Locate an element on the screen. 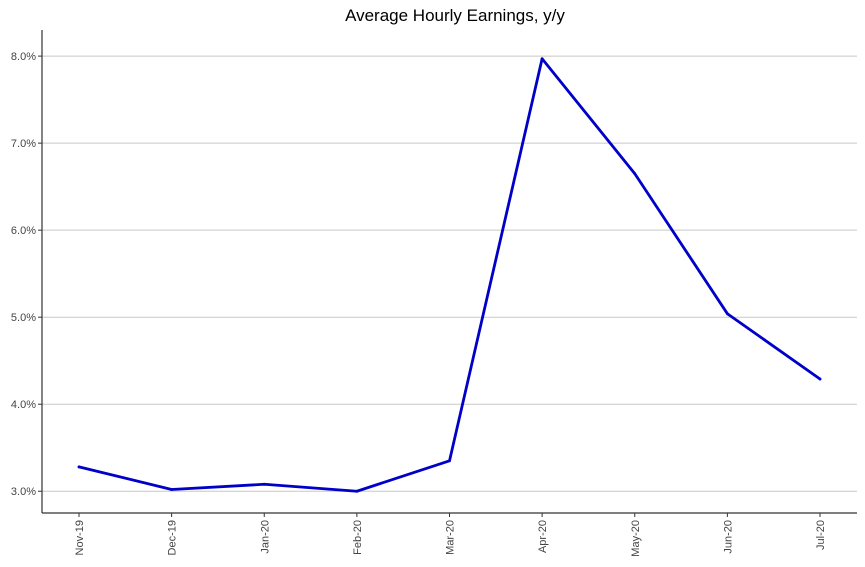 Image resolution: width=865 pixels, height=567 pixels. y-tick-label: 7.0% is located at coordinates (23, 144).